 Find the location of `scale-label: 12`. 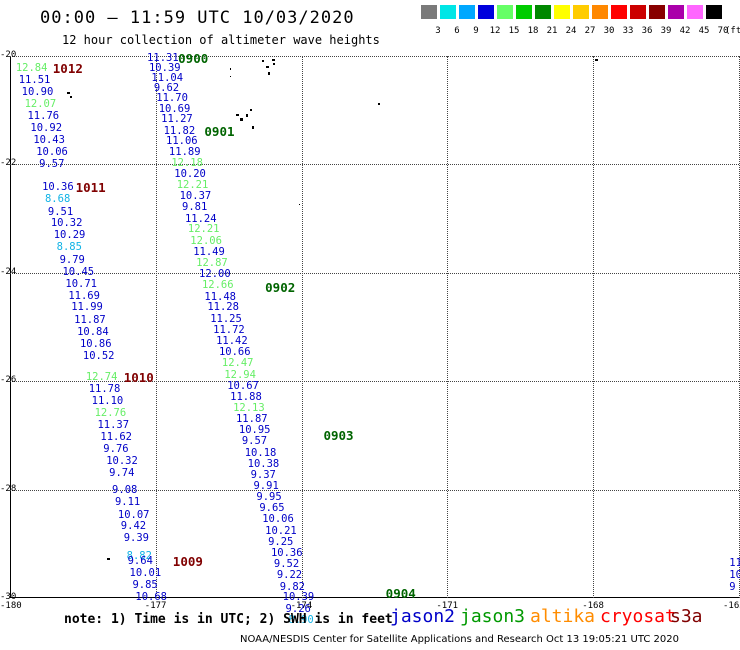

scale-label: 12 is located at coordinates (495, 31).